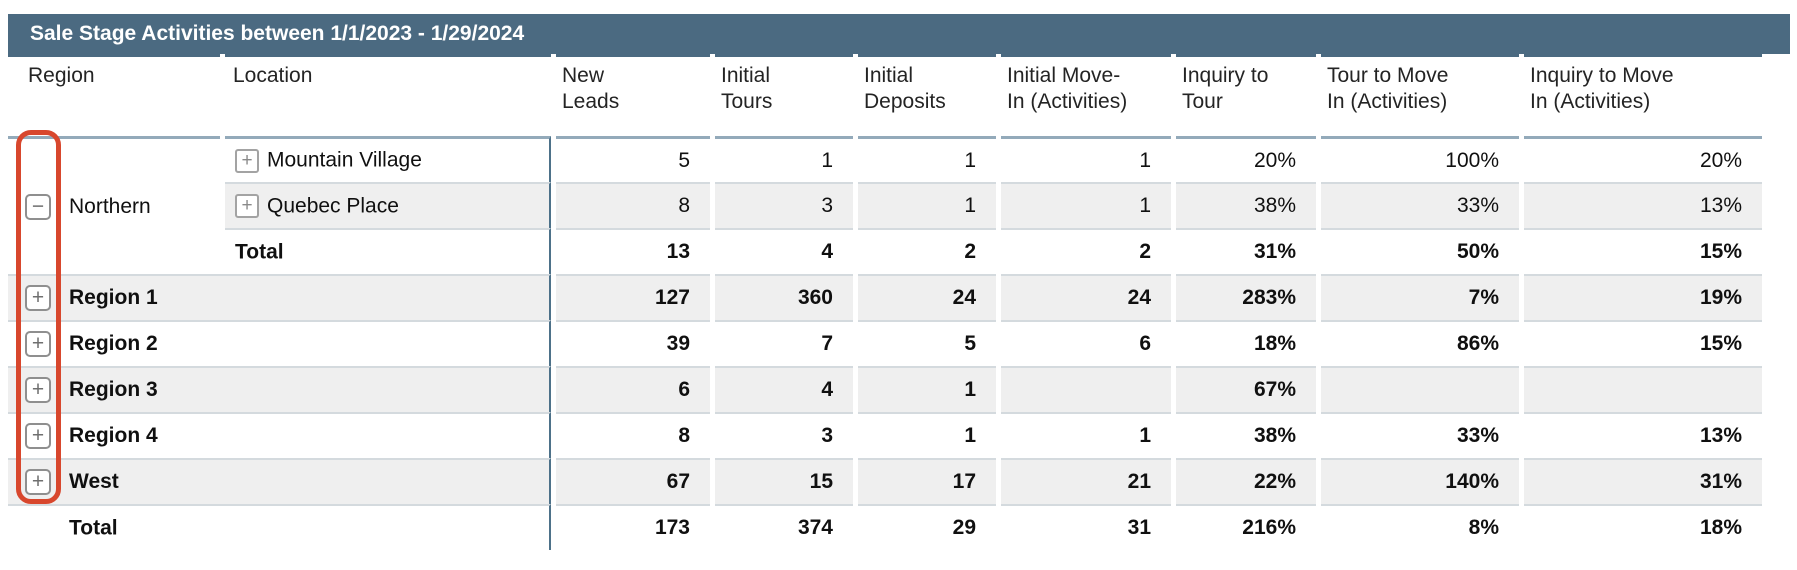 This screenshot has width=1797, height=570. Describe the element at coordinates (633, 435) in the screenshot. I see `value-cell: 8` at that location.